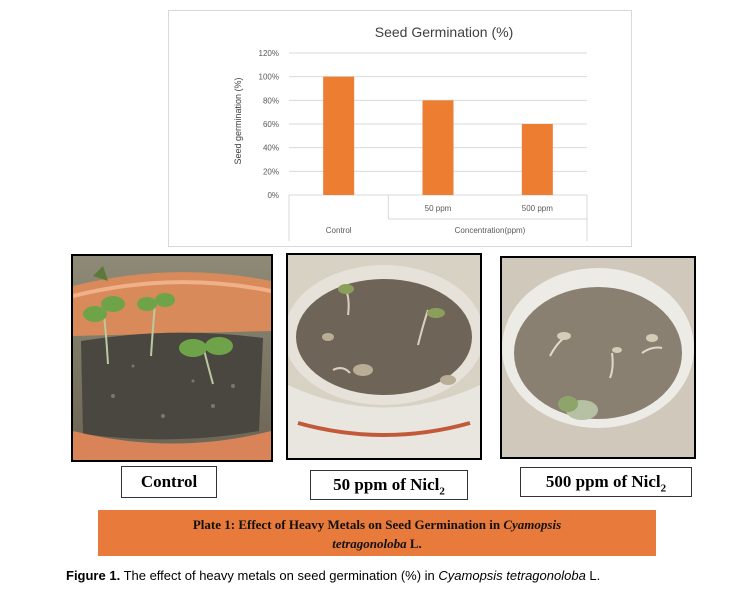 This screenshot has width=751, height=607. What do you see at coordinates (598, 357) in the screenshot?
I see `500ppm-seedlings-photo` at bounding box center [598, 357].